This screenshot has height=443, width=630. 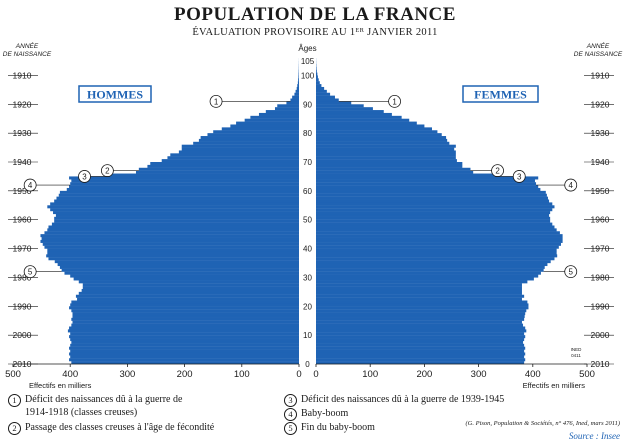 What do you see at coordinates (27, 45) in the screenshot?
I see `year-axis-title-left-1: ANNÉE` at bounding box center [27, 45].